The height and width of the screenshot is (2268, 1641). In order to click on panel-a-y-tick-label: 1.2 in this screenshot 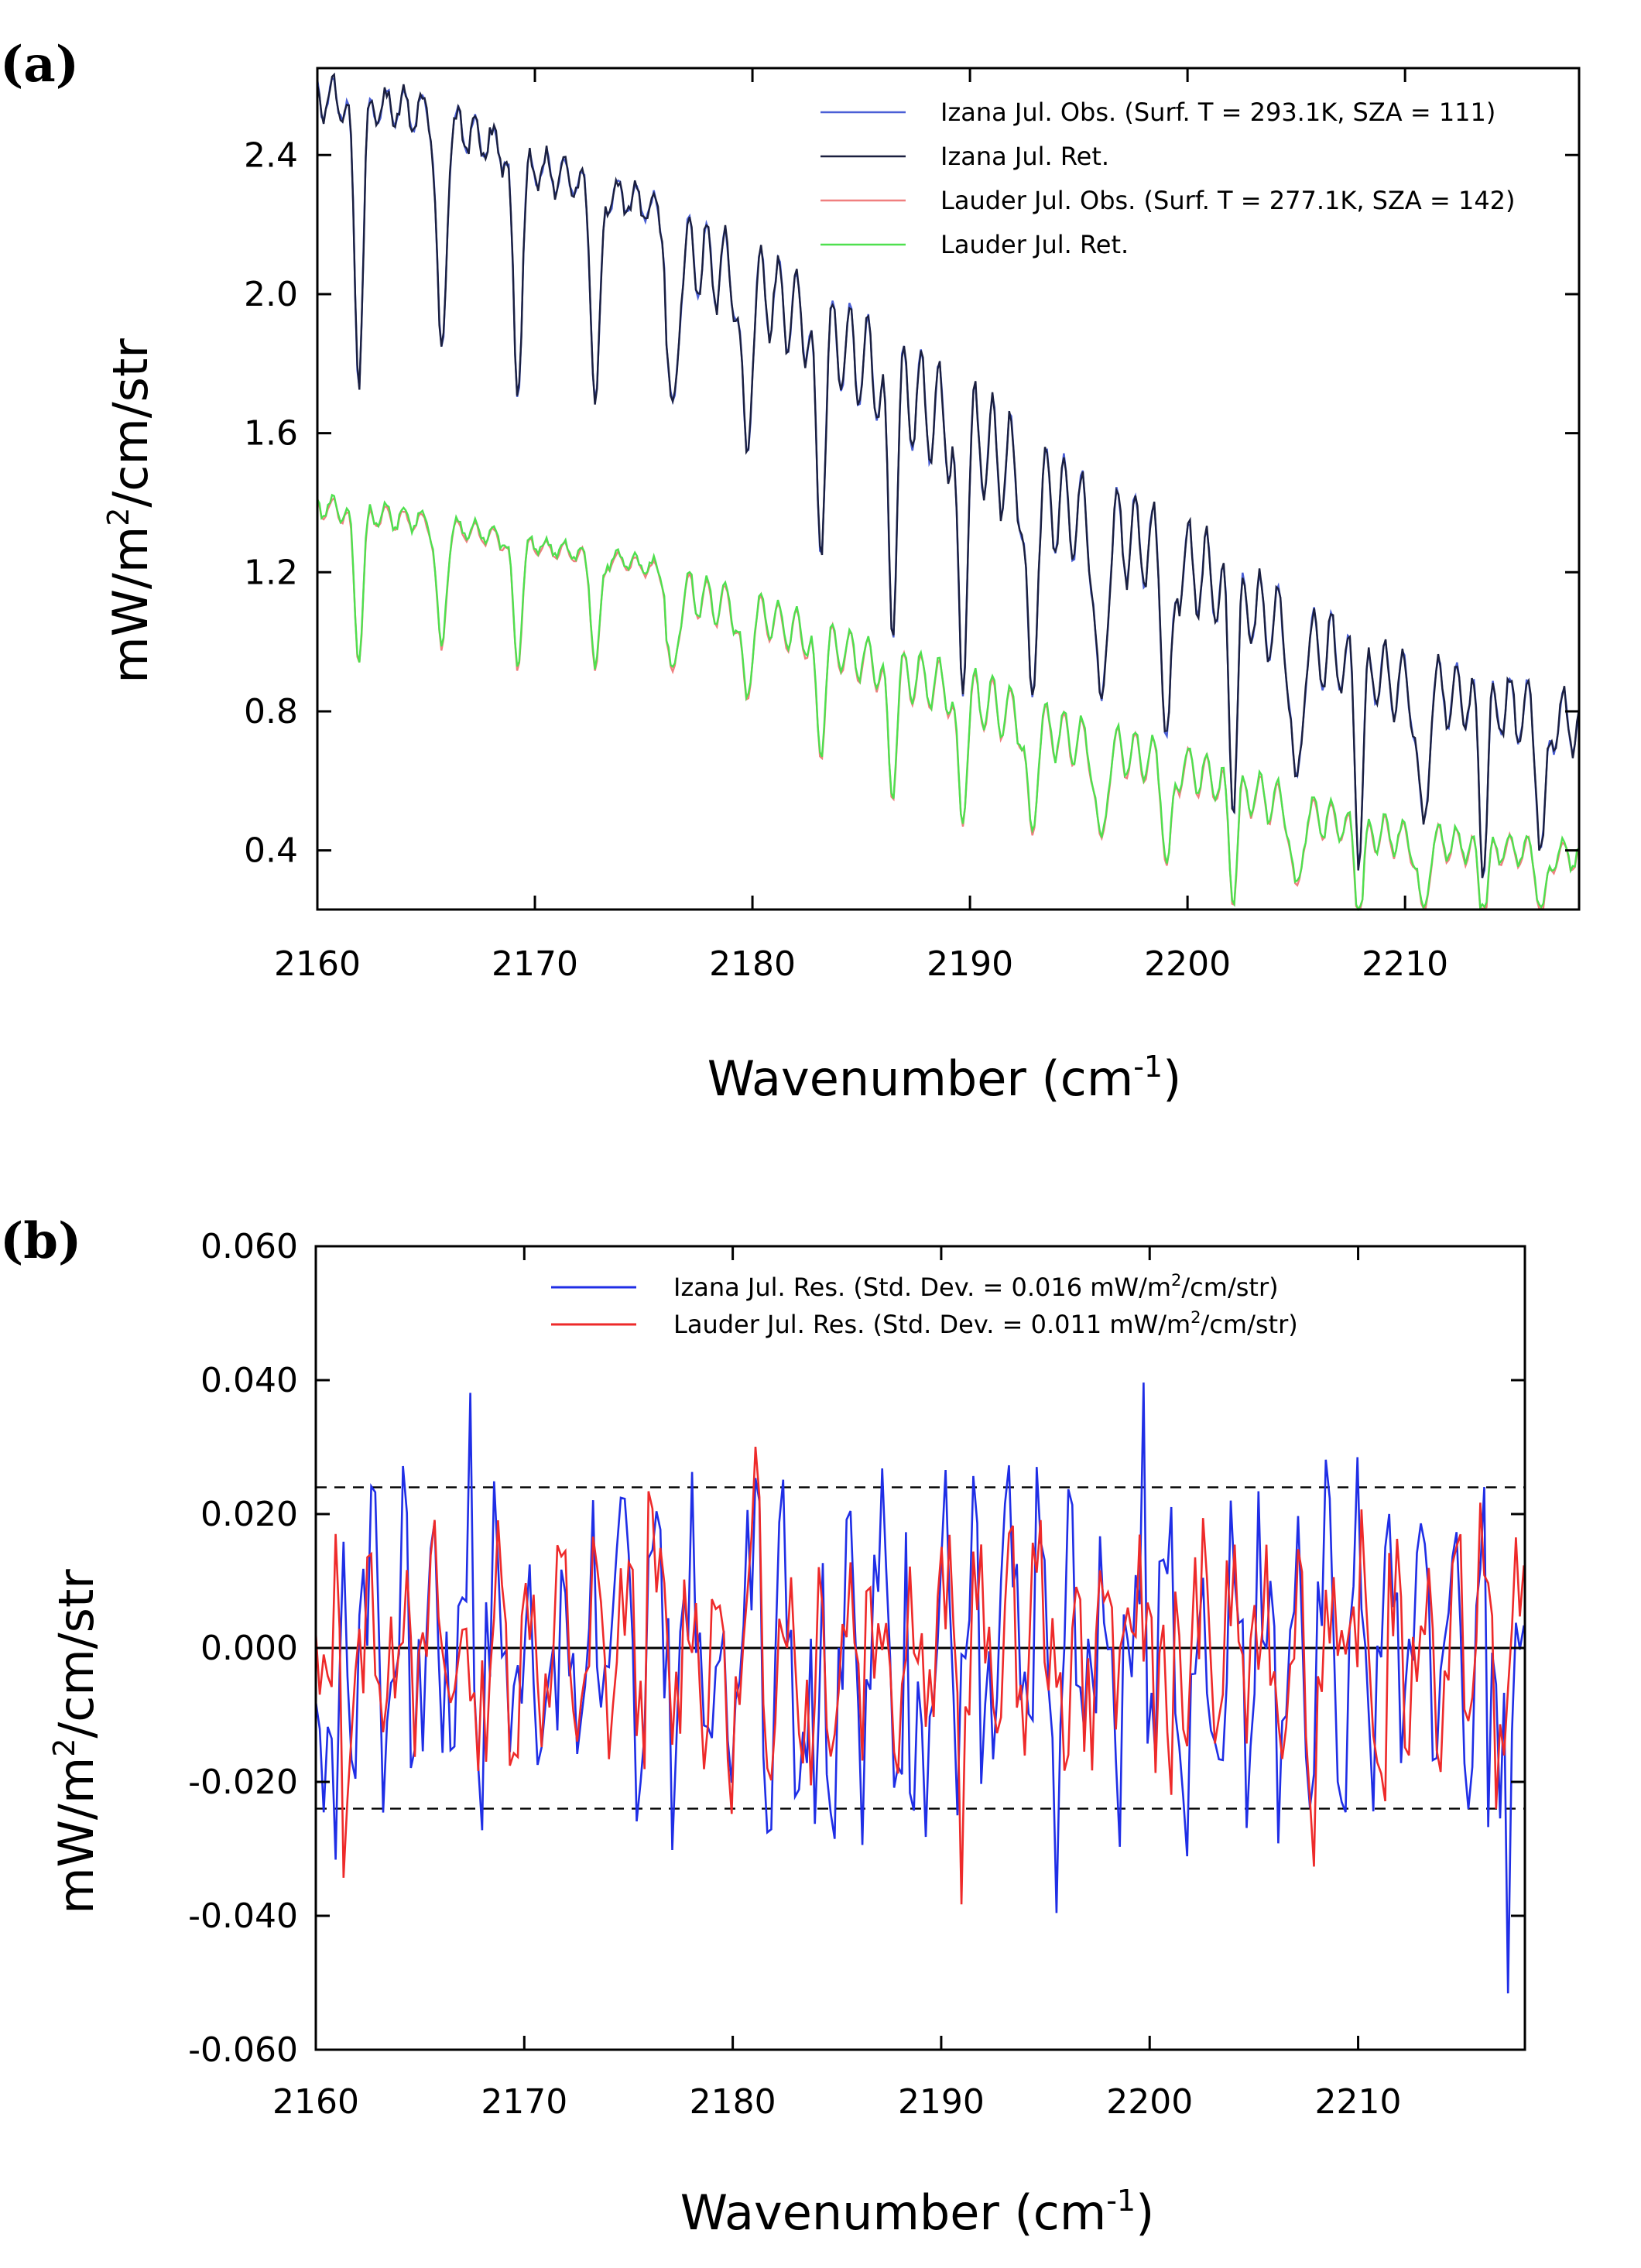, I will do `click(271, 572)`.